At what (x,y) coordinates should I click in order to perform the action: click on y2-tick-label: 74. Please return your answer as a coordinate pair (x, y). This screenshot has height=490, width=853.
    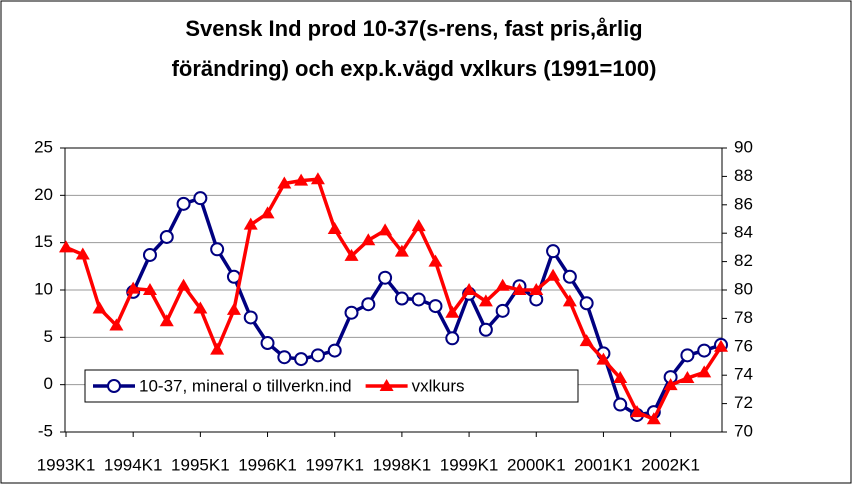
    Looking at the image, I should click on (743, 374).